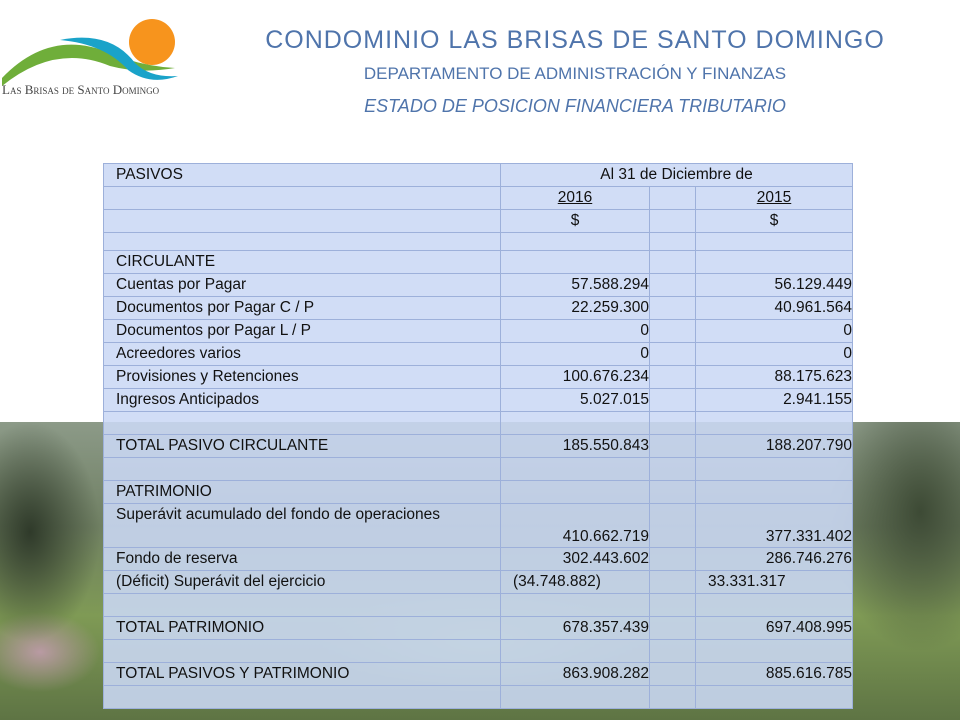 This screenshot has width=960, height=720. Describe the element at coordinates (774, 582) in the screenshot. I see `cell: 33.331.317` at that location.